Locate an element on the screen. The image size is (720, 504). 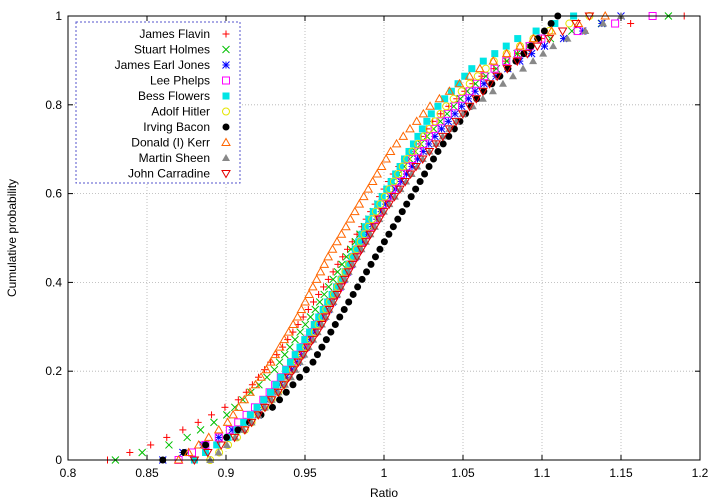
y-tick-label: 0.8 is located at coordinates (53, 105).